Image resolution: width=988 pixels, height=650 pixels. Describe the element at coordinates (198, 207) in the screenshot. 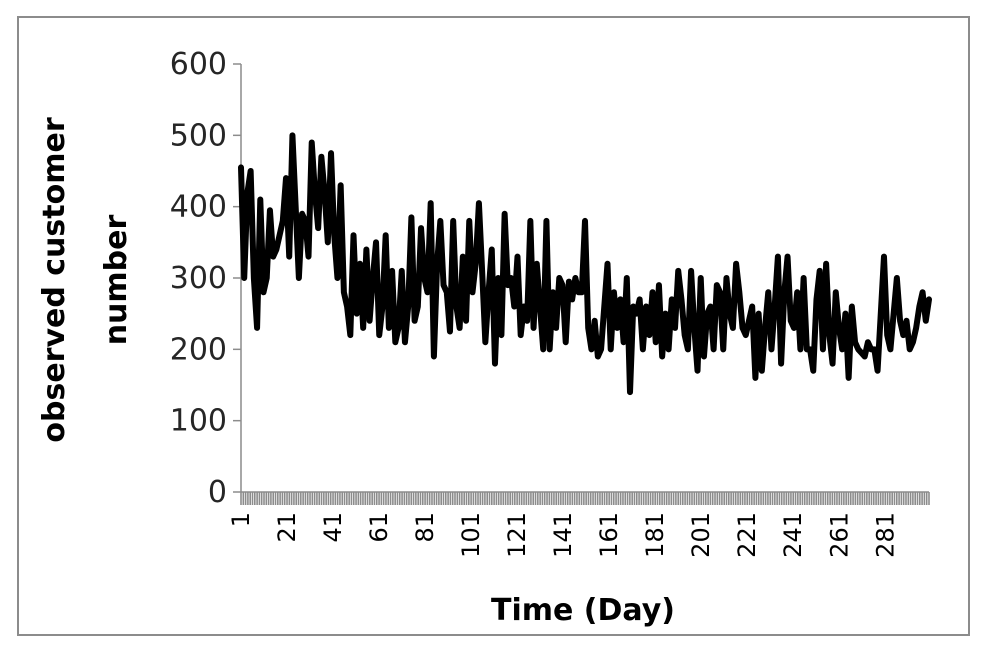

I see `y-tick-label: 400` at that location.